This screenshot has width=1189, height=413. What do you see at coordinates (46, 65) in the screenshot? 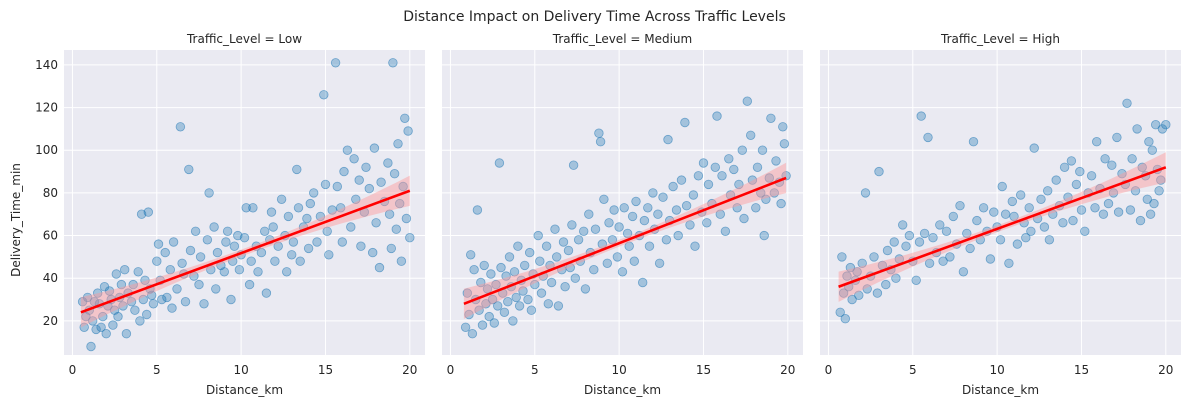
I see `y-tick-label: 140` at bounding box center [46, 65].